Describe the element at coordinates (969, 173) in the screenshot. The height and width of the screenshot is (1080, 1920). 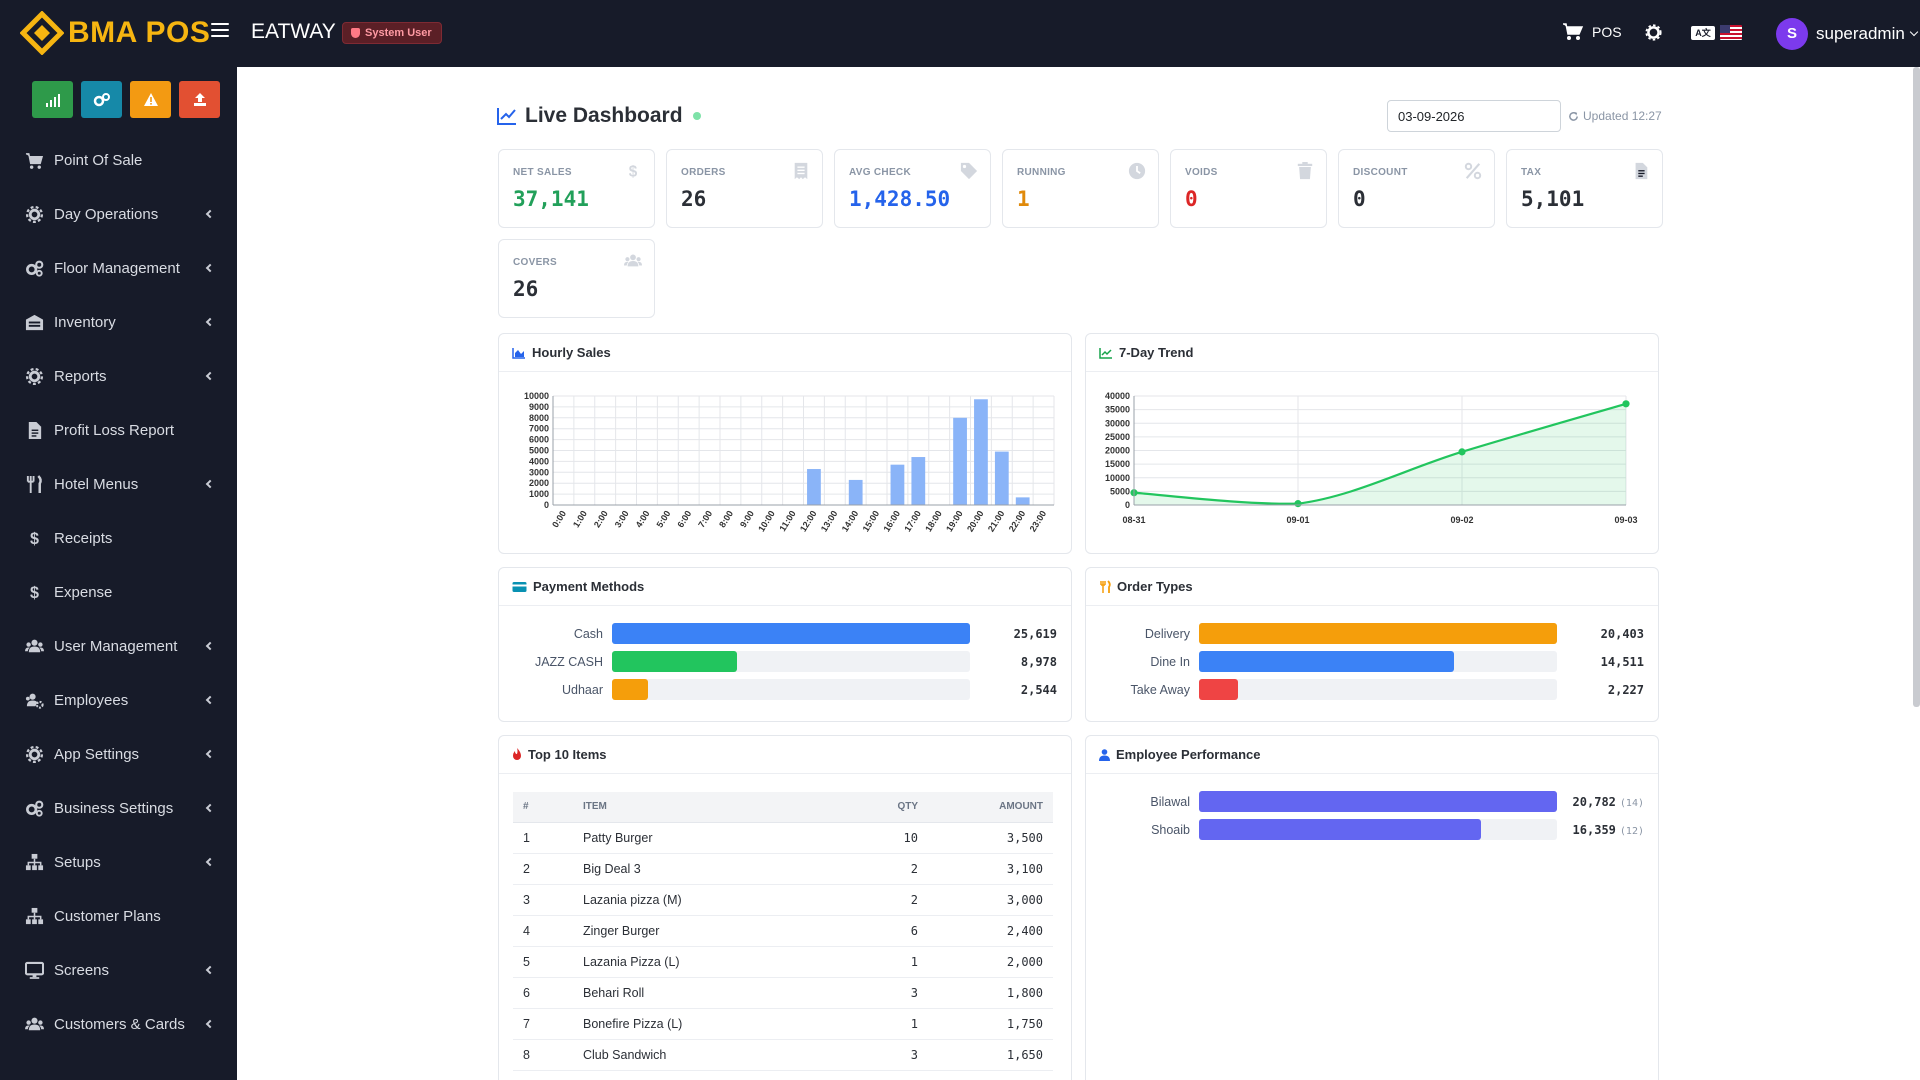
I see `stat-icon-wrap` at that location.